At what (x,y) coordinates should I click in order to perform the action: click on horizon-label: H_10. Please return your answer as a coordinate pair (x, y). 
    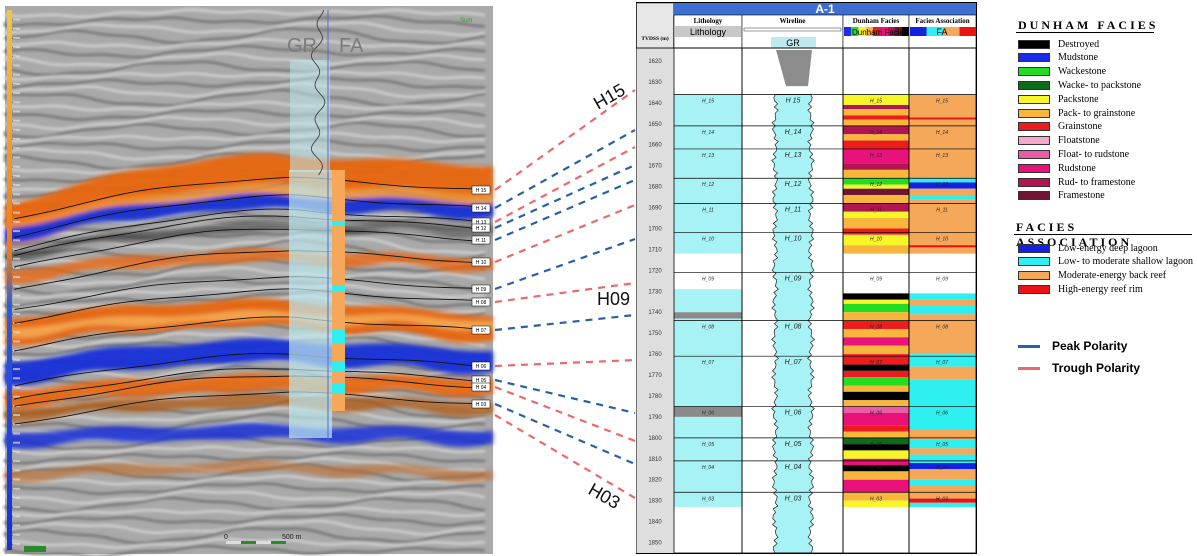
    Looking at the image, I should click on (942, 240).